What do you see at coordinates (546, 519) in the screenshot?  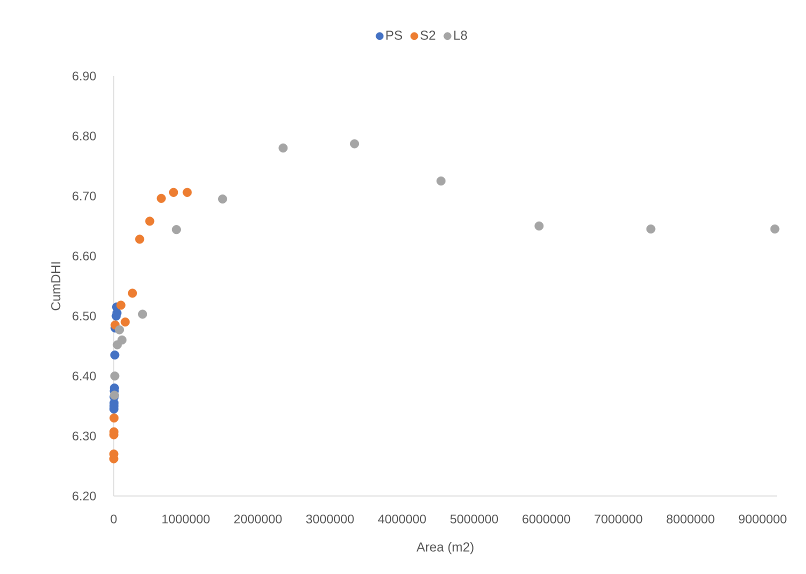 I see `x-tick-label: 6000000` at bounding box center [546, 519].